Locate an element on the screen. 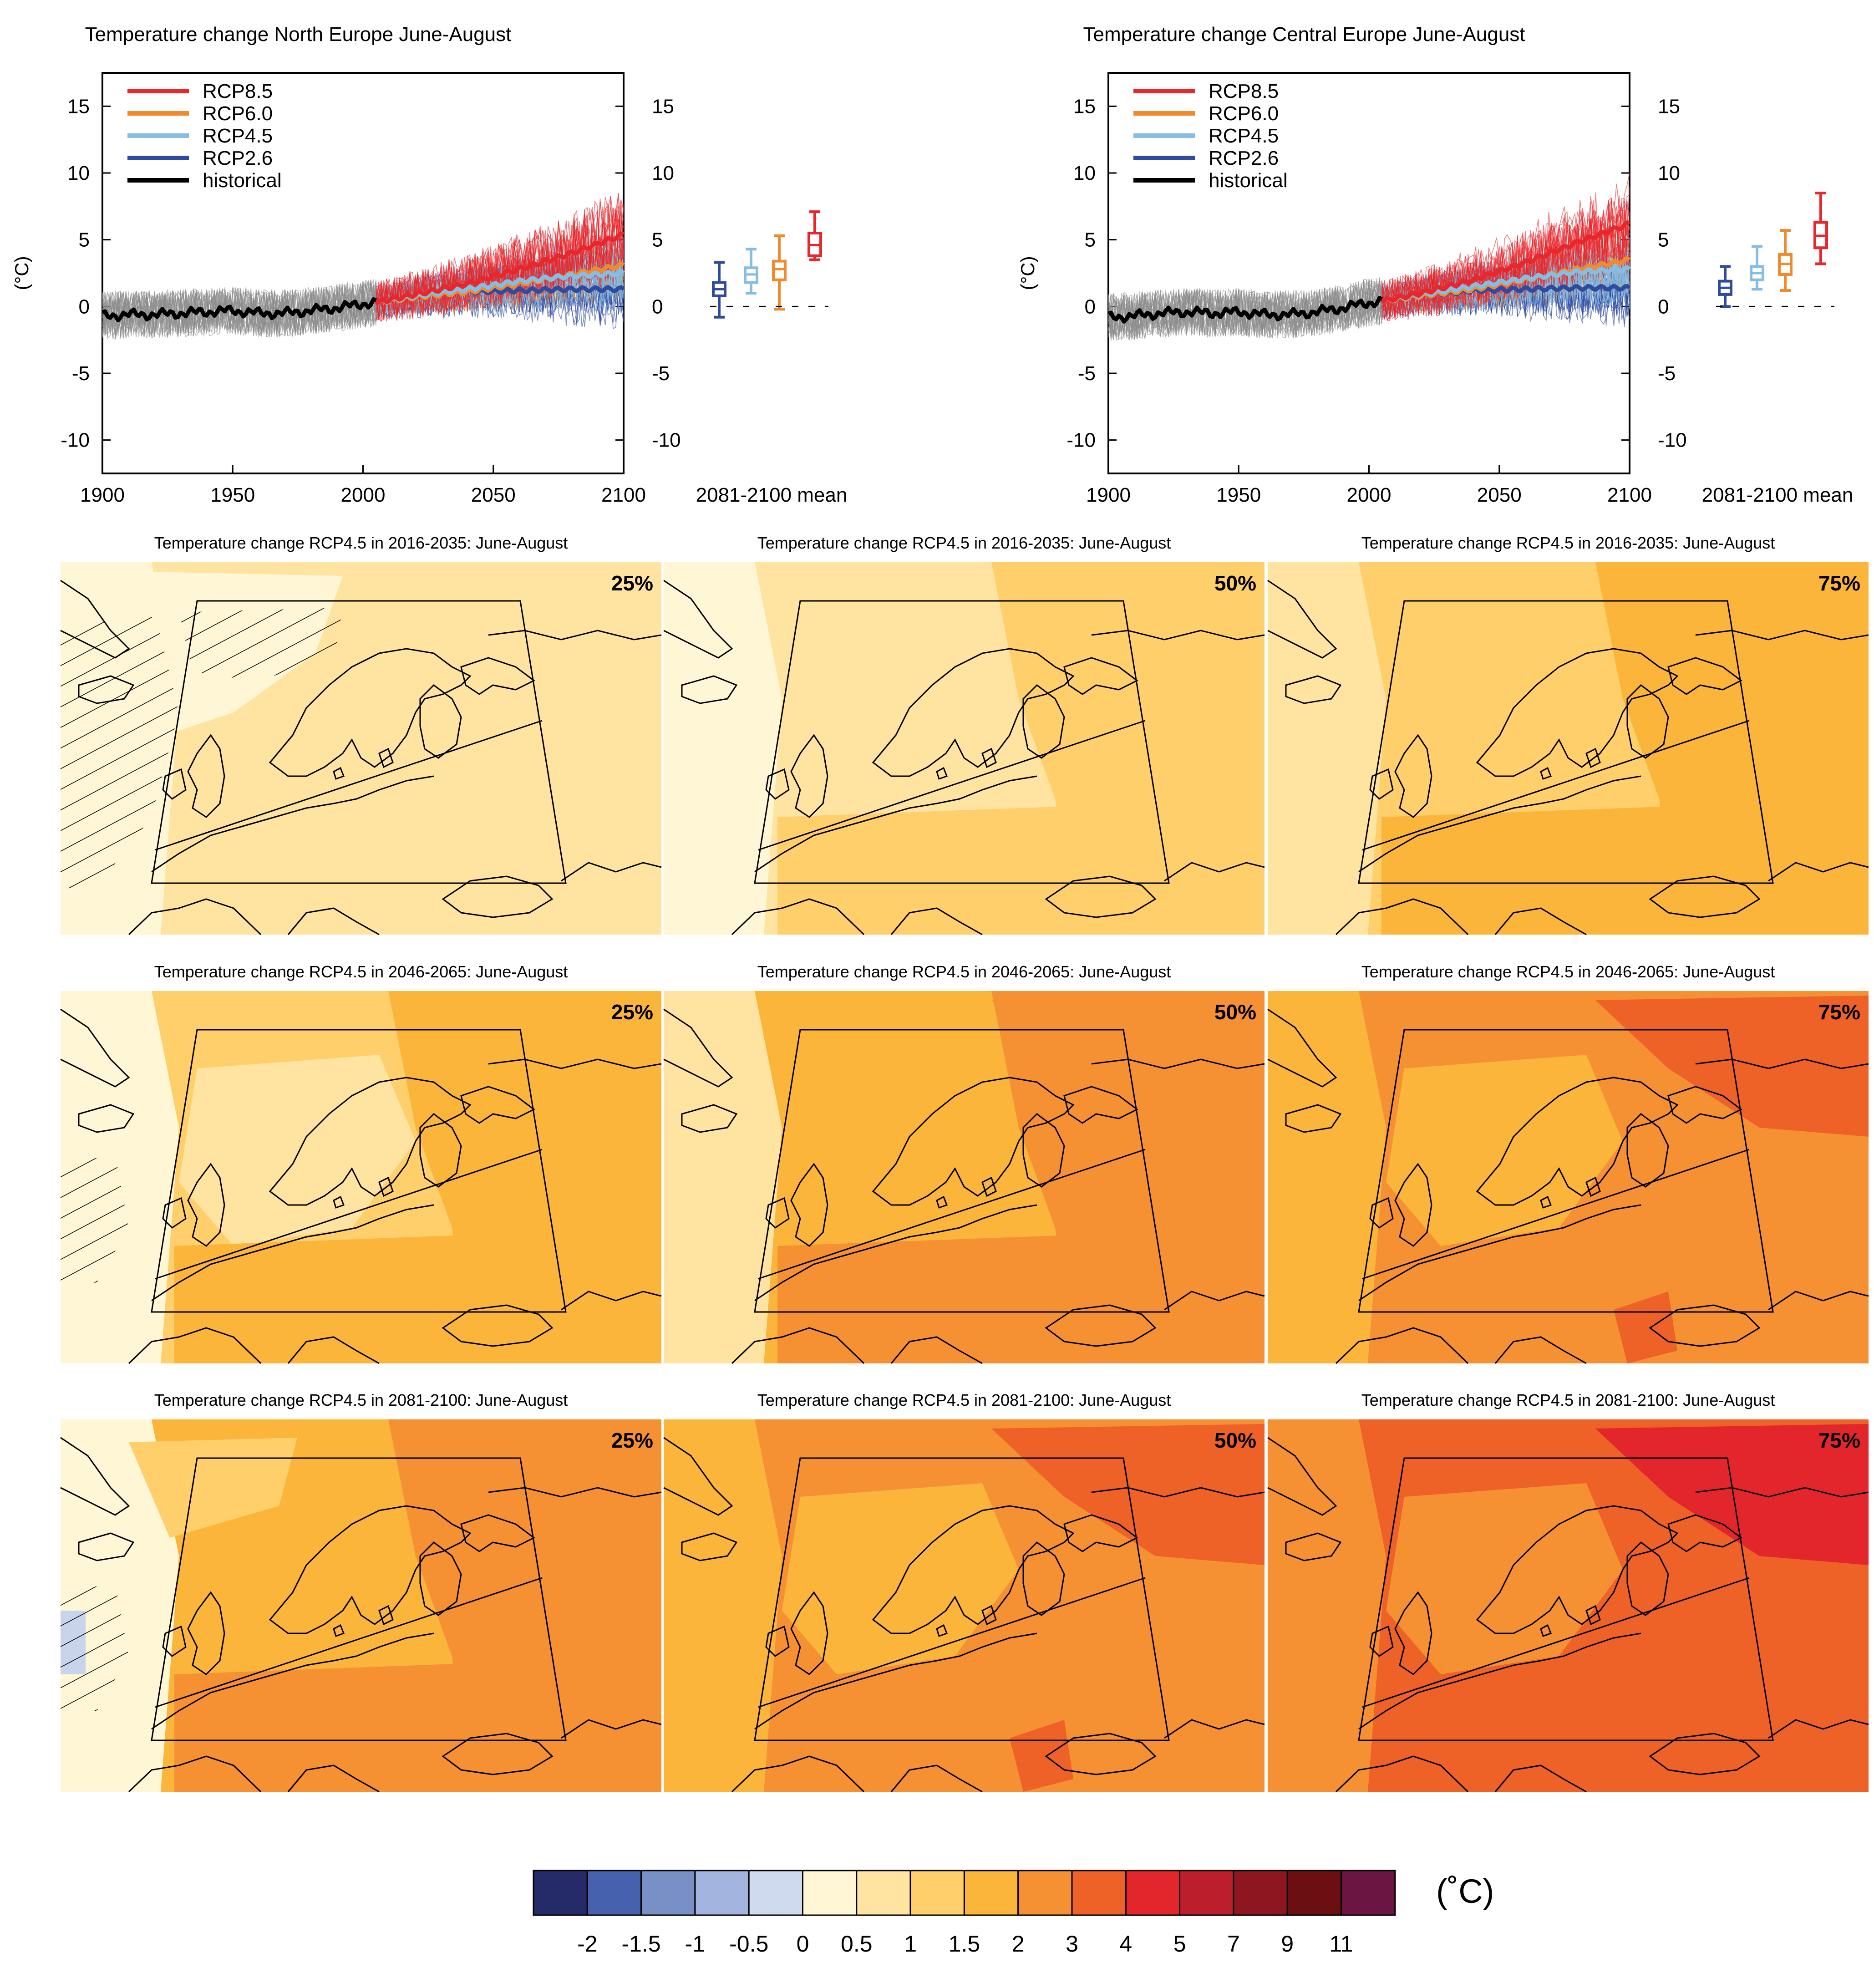 The height and width of the screenshot is (1988, 1874). map-panel: 75% is located at coordinates (1568, 1177).